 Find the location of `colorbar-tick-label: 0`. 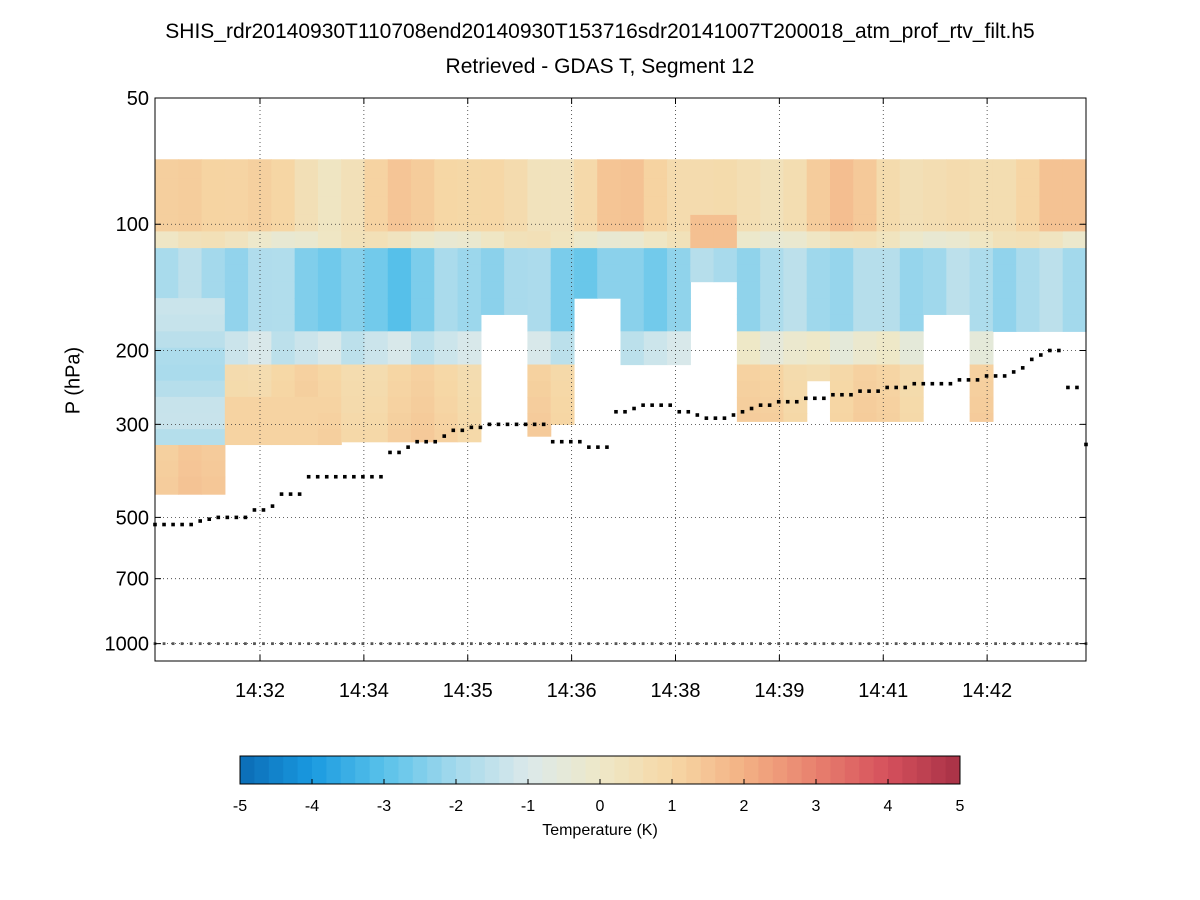

colorbar-tick-label: 0 is located at coordinates (600, 806).